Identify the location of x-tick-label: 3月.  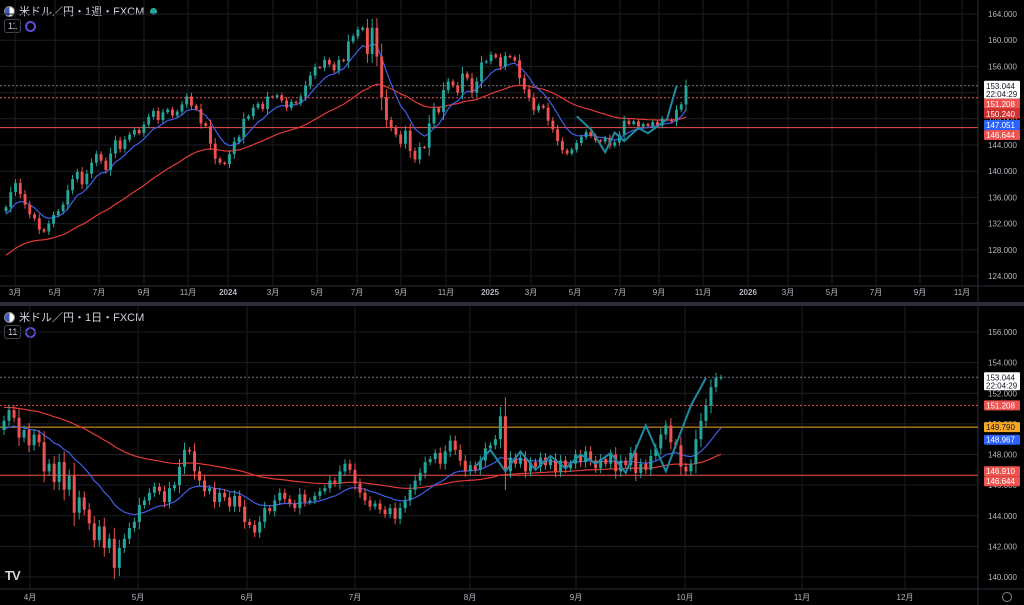
(531, 292).